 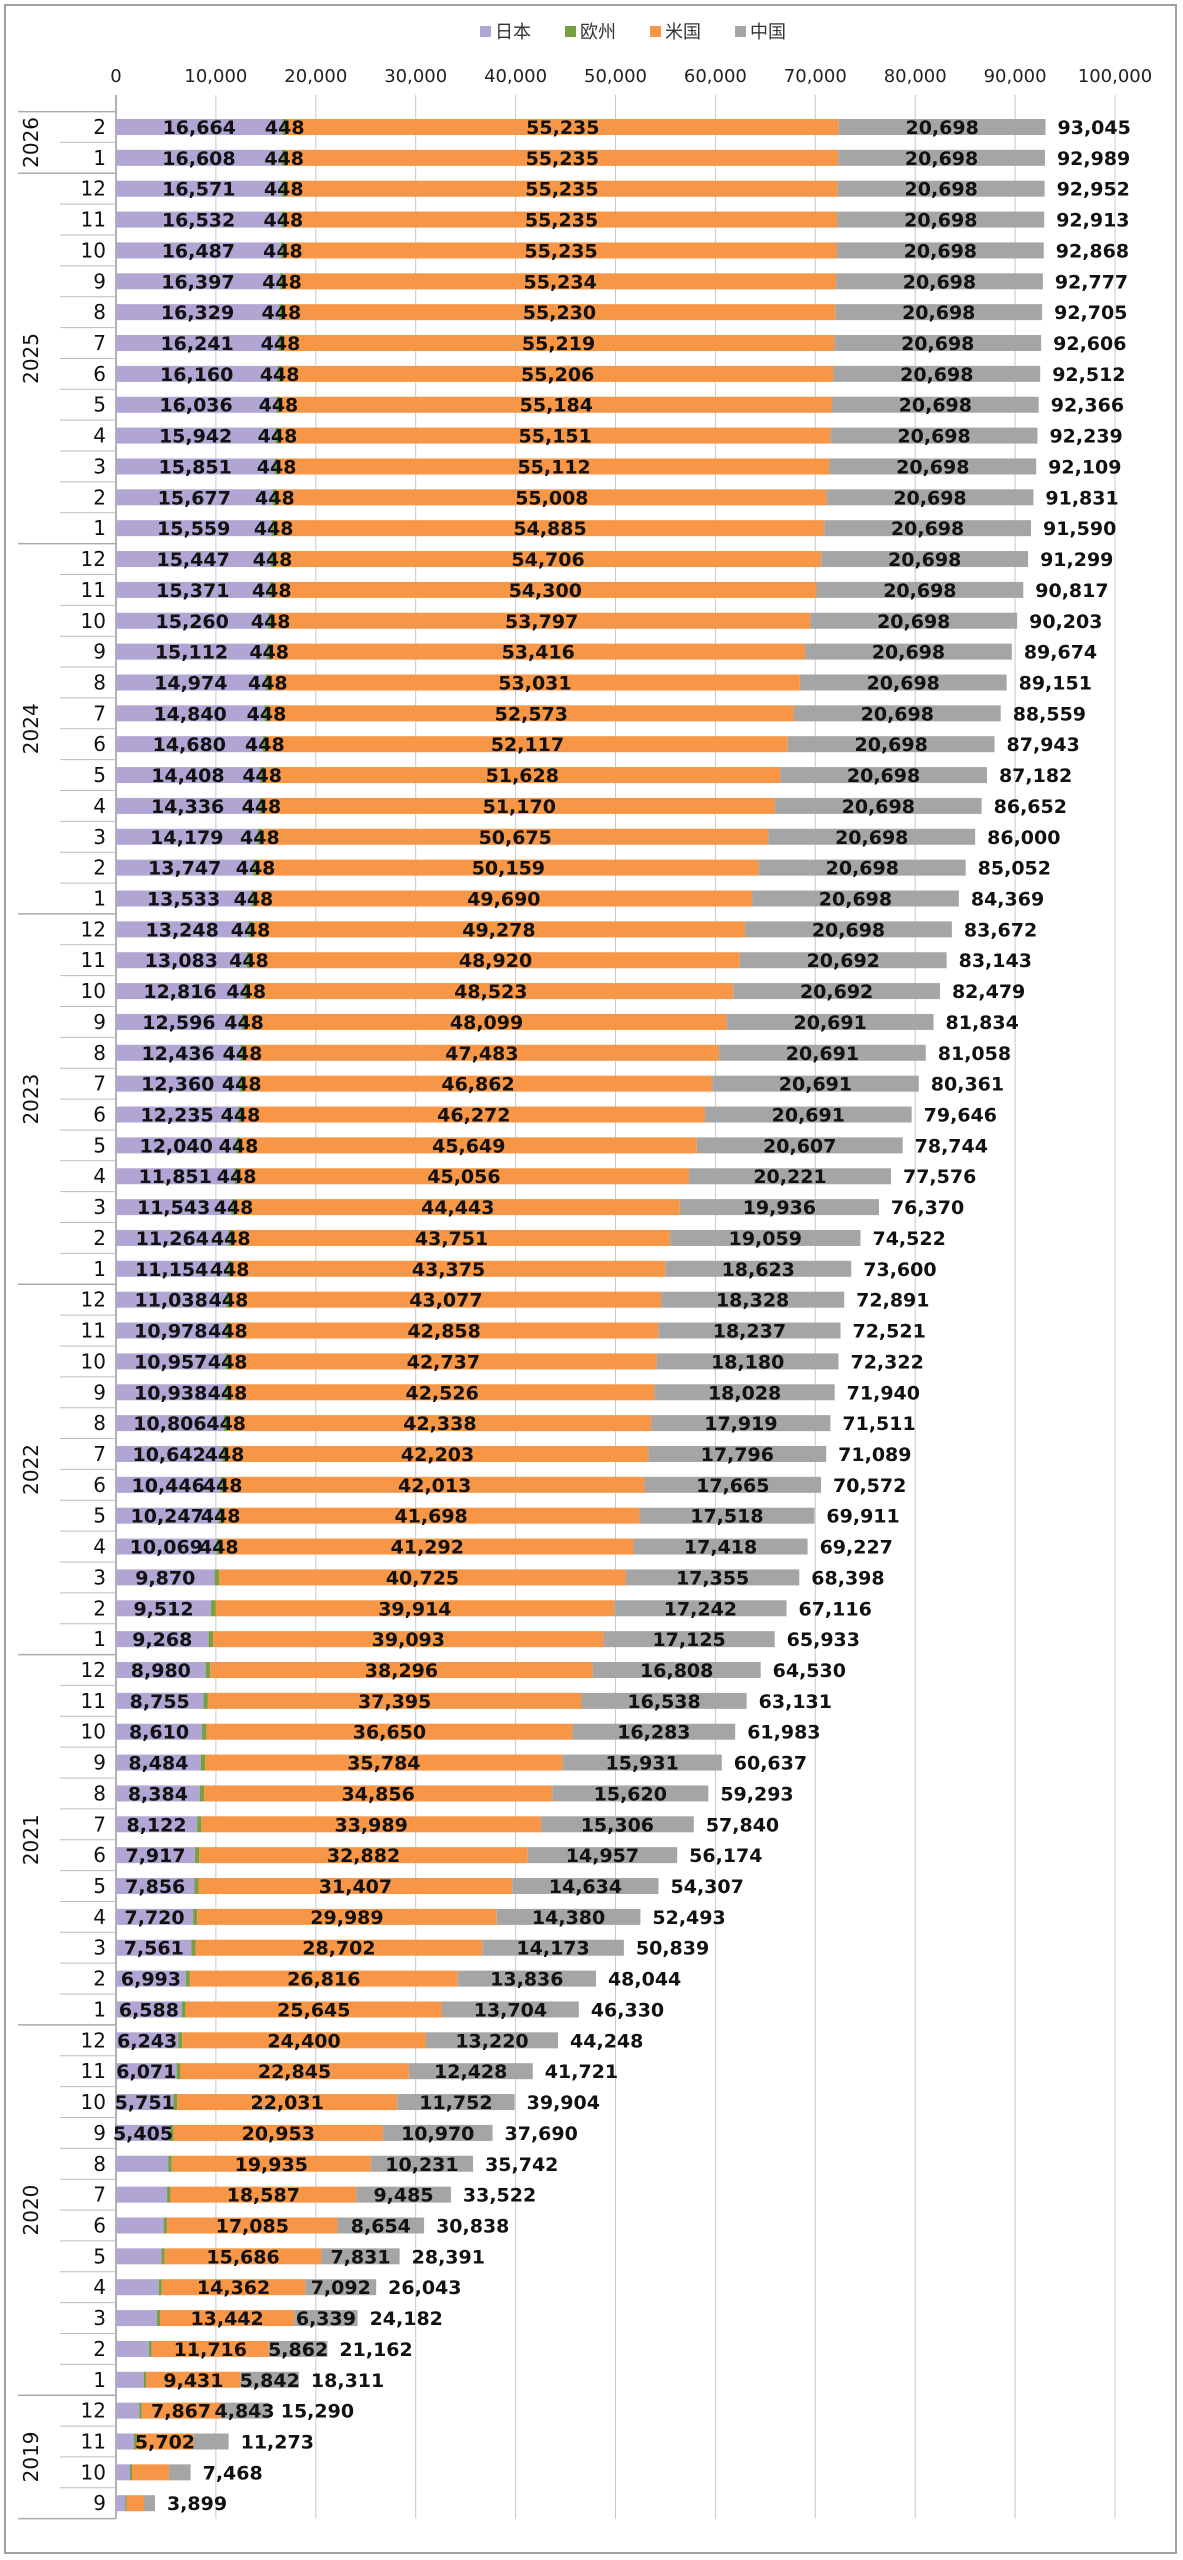 I want to click on data-label-china: 19,059, so click(x=765, y=1239).